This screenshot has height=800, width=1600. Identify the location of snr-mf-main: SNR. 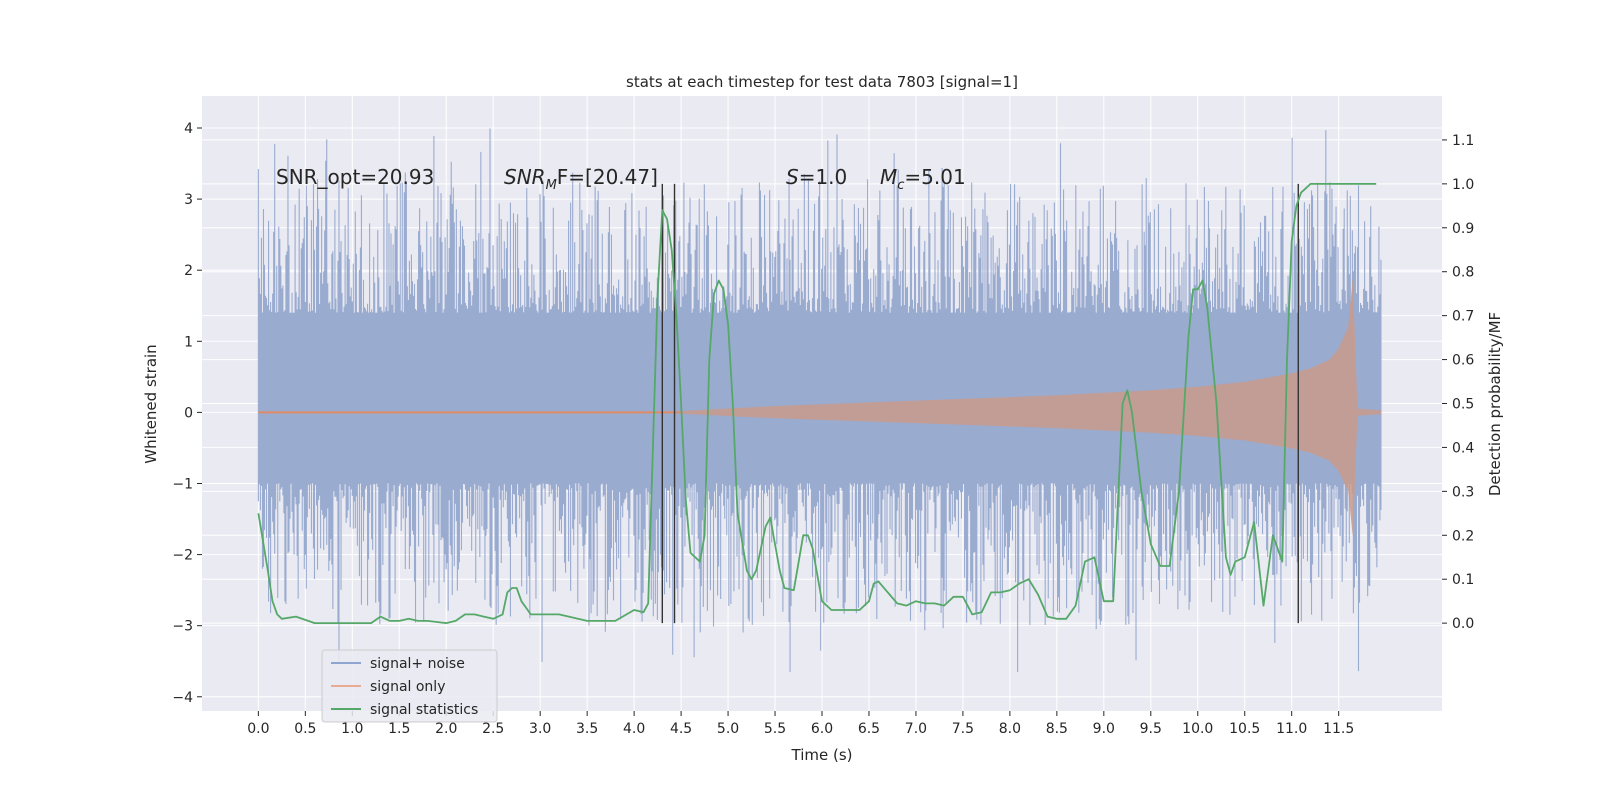
(525, 177).